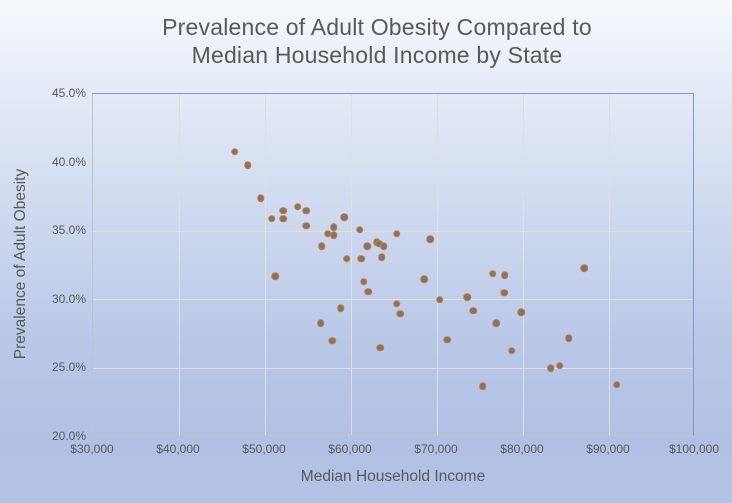 The width and height of the screenshot is (732, 503). What do you see at coordinates (178, 449) in the screenshot?
I see `x-axis-tick-label: $40,000` at bounding box center [178, 449].